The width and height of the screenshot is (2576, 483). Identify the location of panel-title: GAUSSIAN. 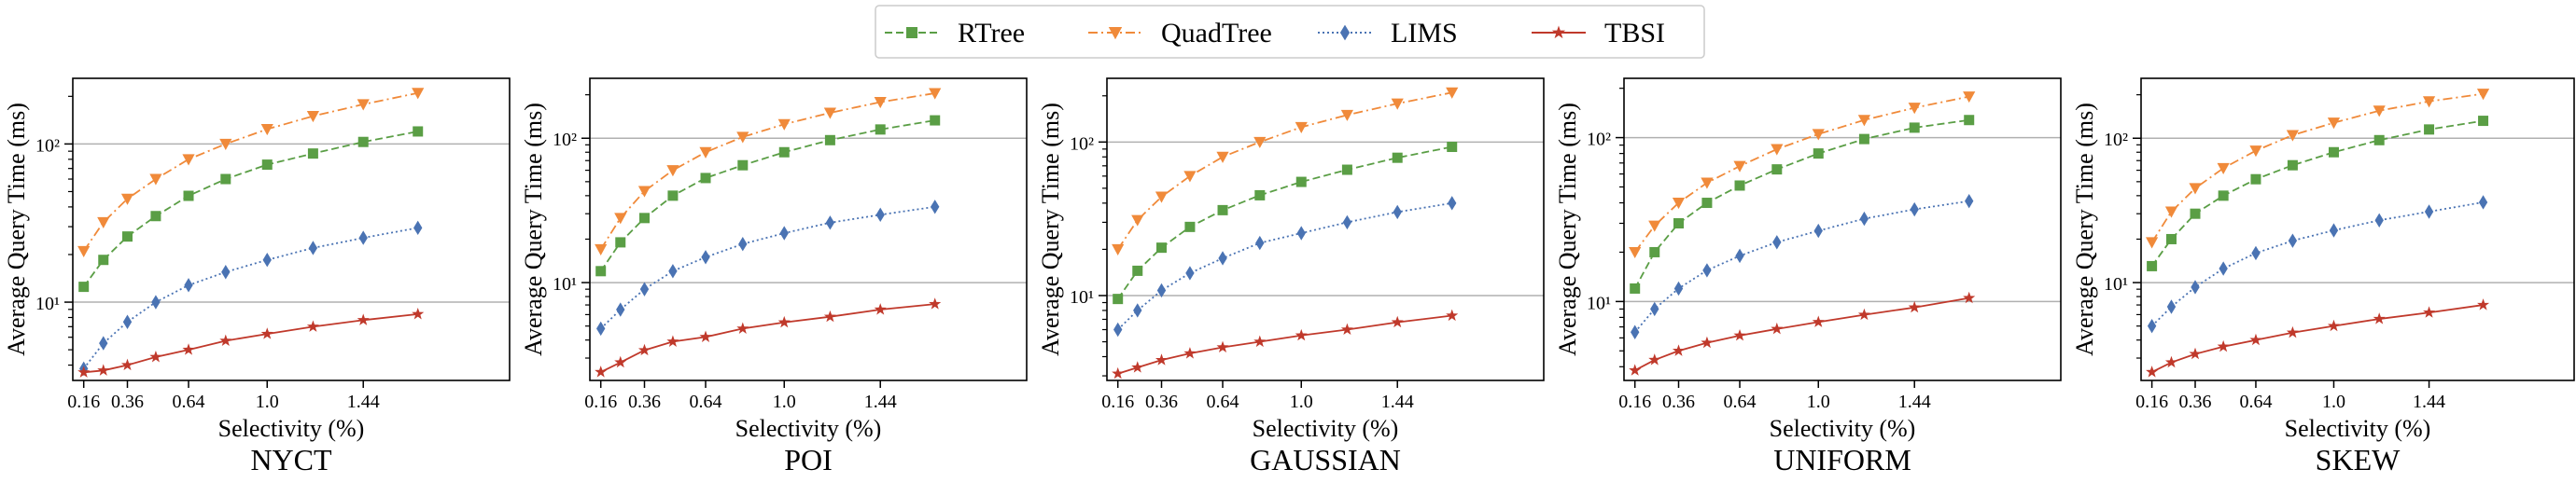
(1325, 460).